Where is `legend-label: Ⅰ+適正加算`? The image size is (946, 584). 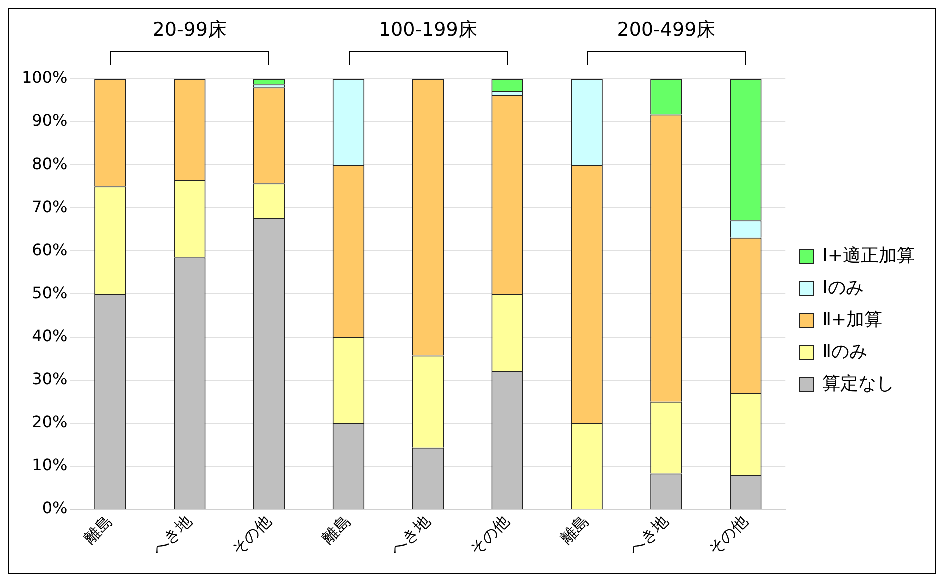 legend-label: Ⅰ+適正加算 is located at coordinates (868, 256).